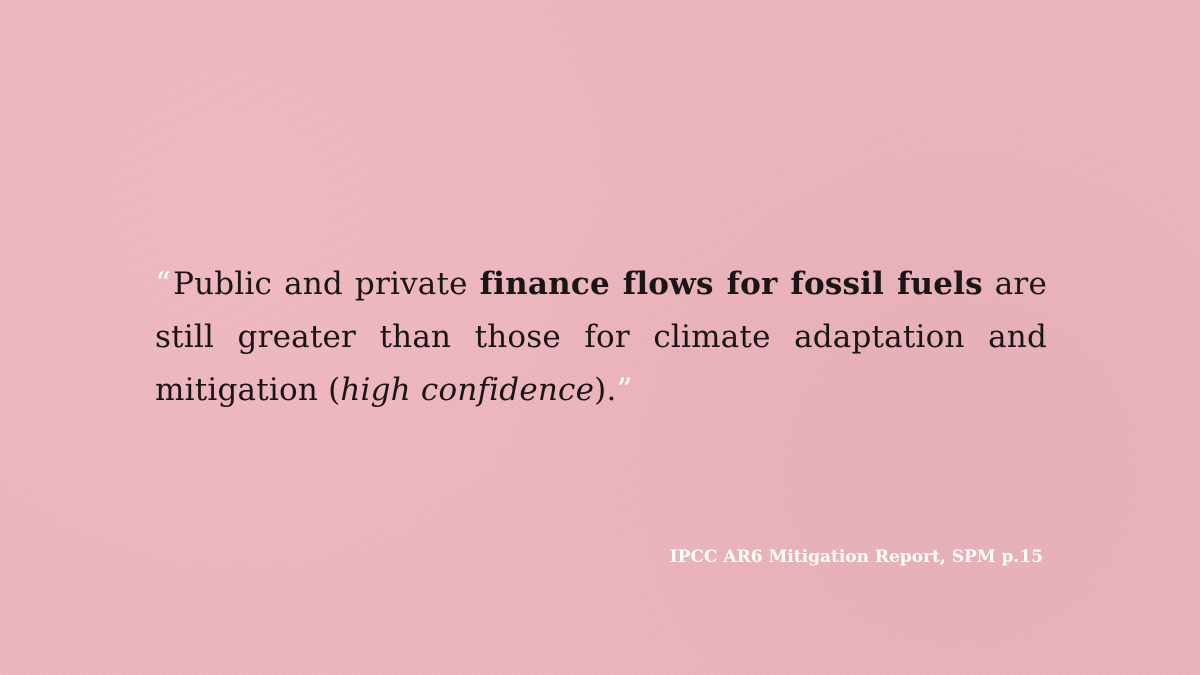 The image size is (1200, 675). I want to click on quote-text-part-1: Public and private, so click(326, 284).